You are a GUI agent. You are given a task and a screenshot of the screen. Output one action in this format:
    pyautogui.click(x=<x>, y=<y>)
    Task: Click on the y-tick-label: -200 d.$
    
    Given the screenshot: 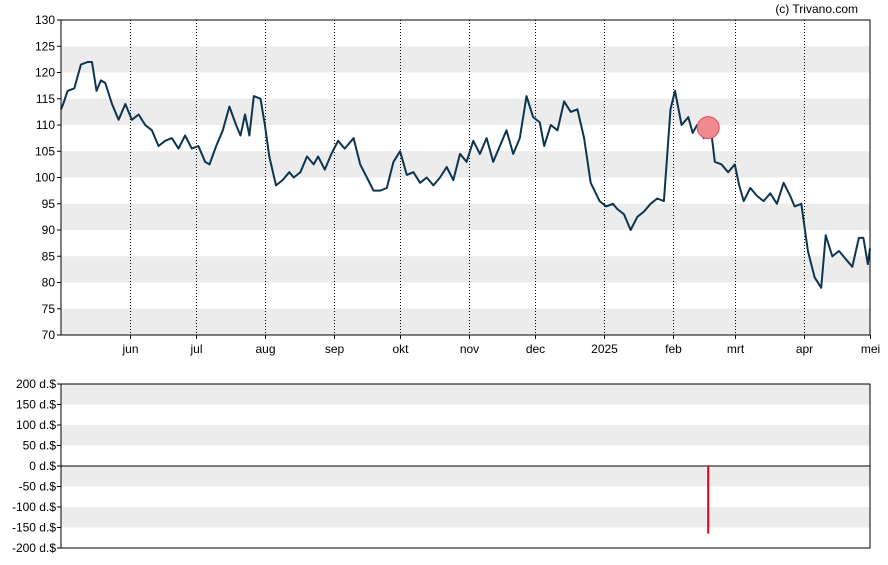 What is the action you would take?
    pyautogui.click(x=34, y=548)
    